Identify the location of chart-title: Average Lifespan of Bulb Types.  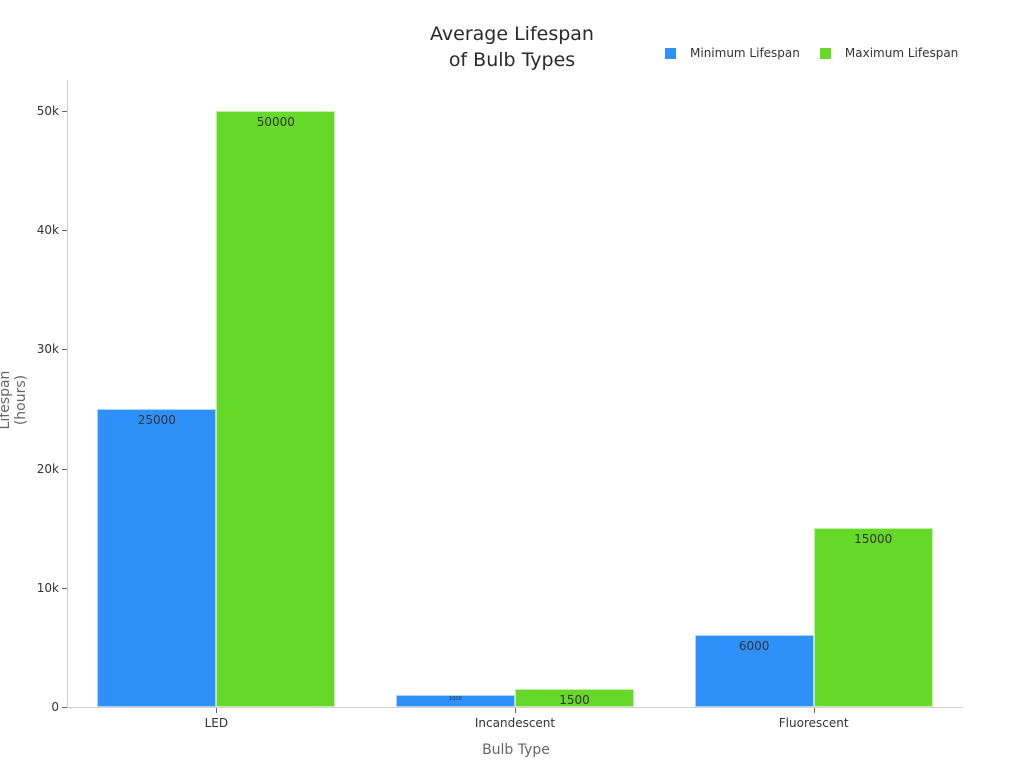
(512, 47).